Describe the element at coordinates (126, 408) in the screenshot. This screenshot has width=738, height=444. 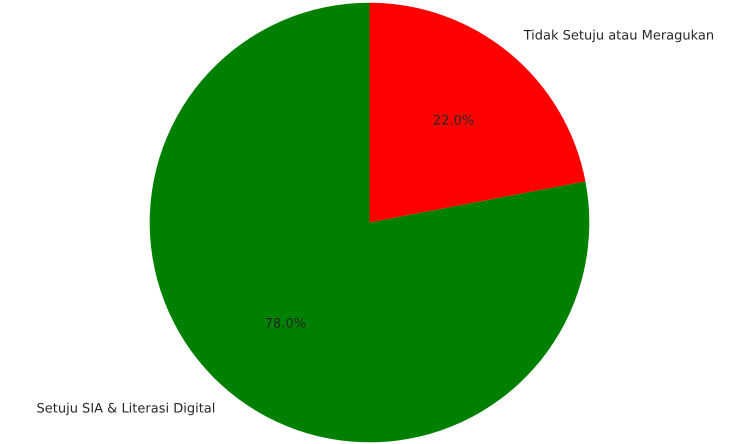
I see `slice-label: Setuju SIA & Literasi Digital` at that location.